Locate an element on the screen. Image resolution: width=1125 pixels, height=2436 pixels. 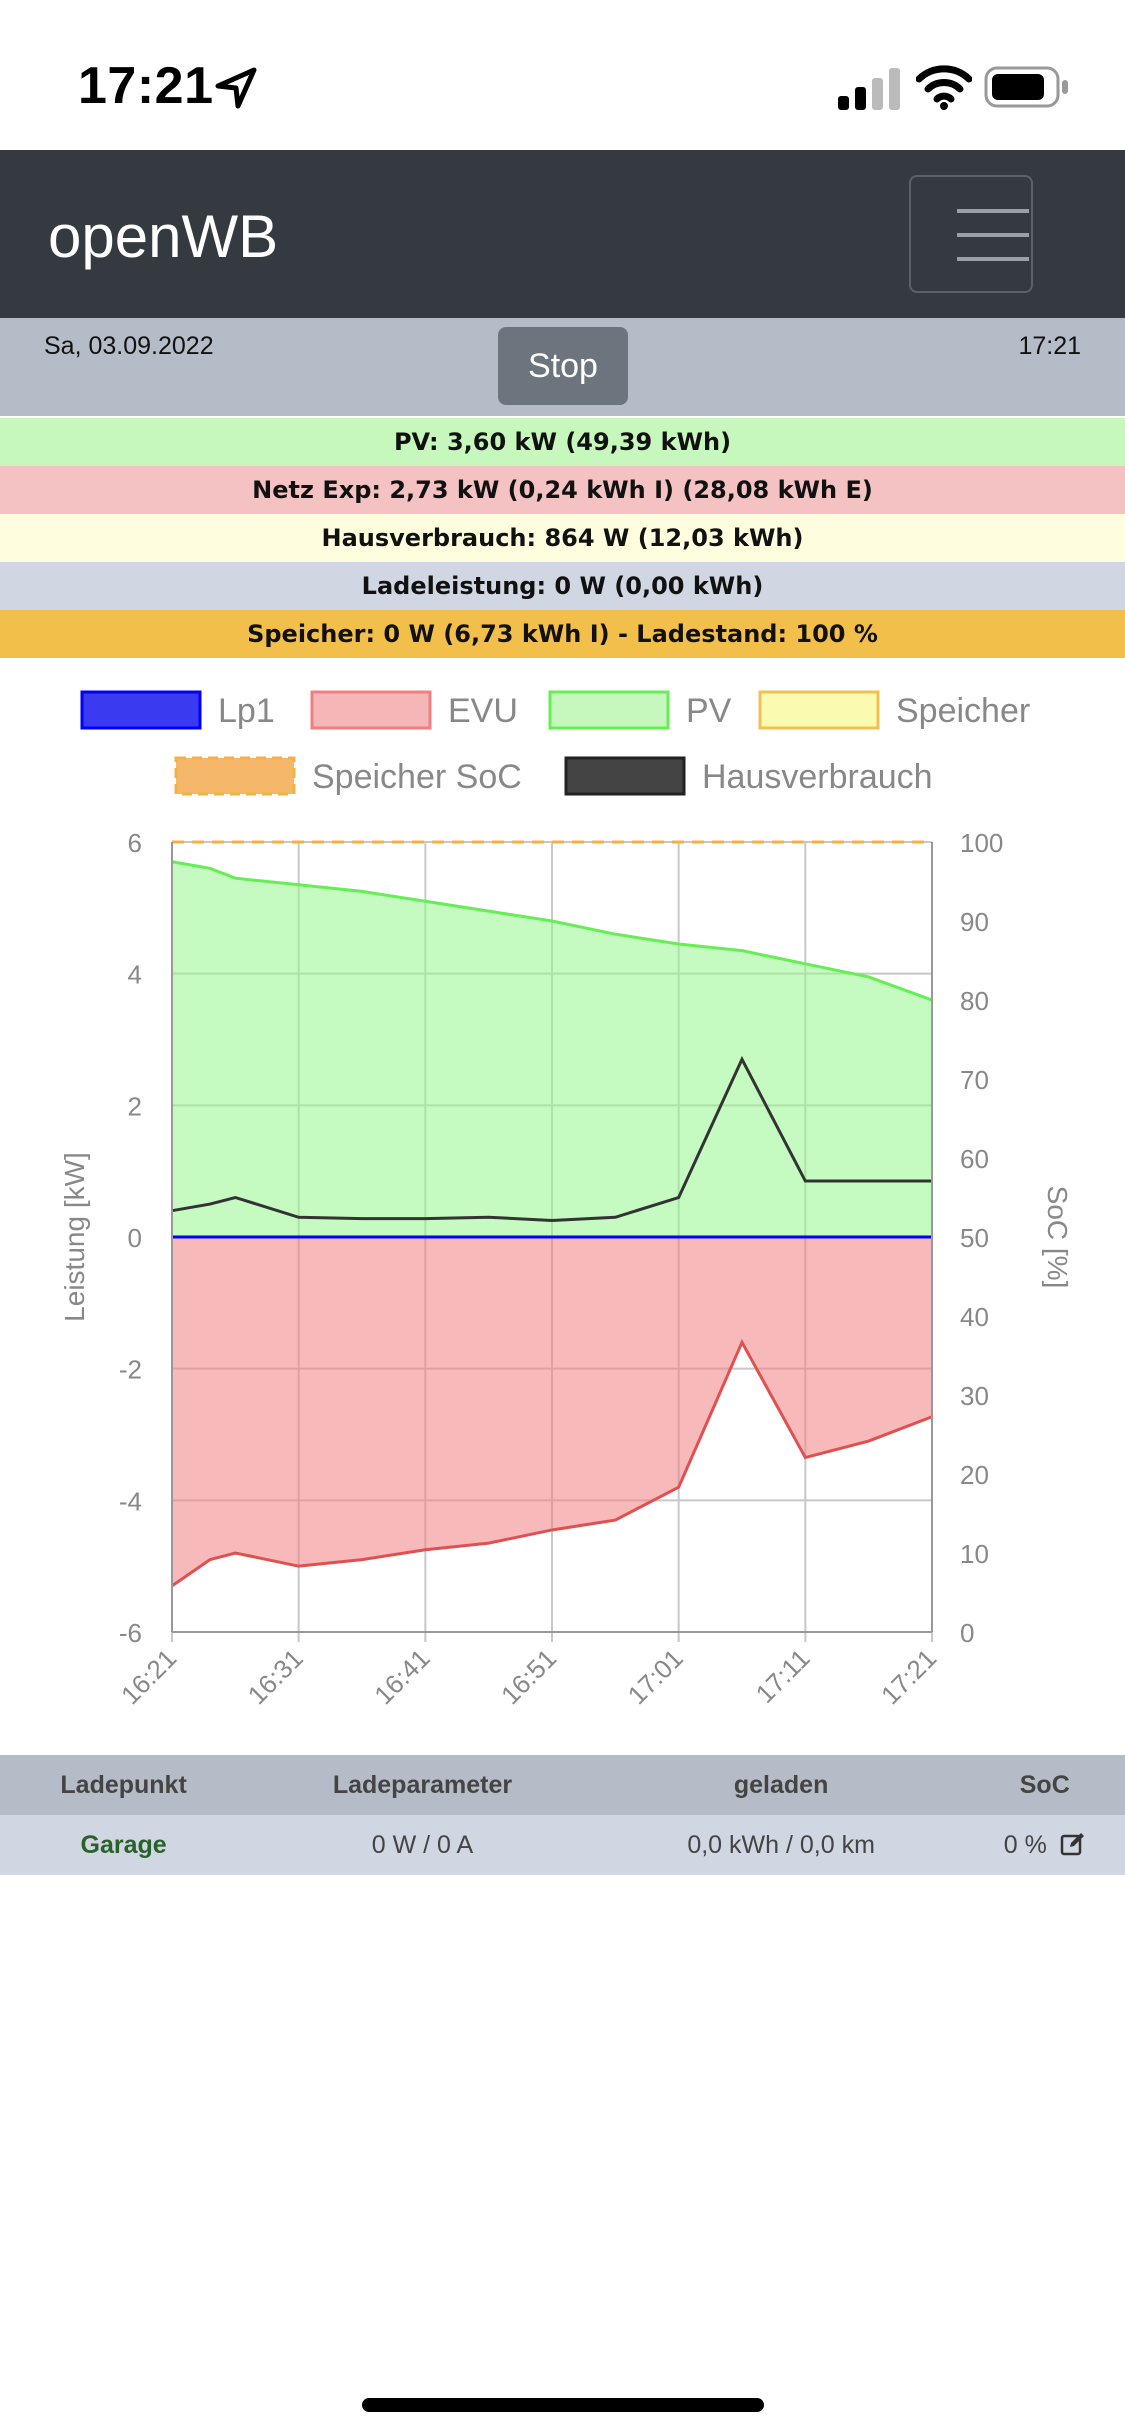
status-bar: 17:21 is located at coordinates (562, 75).